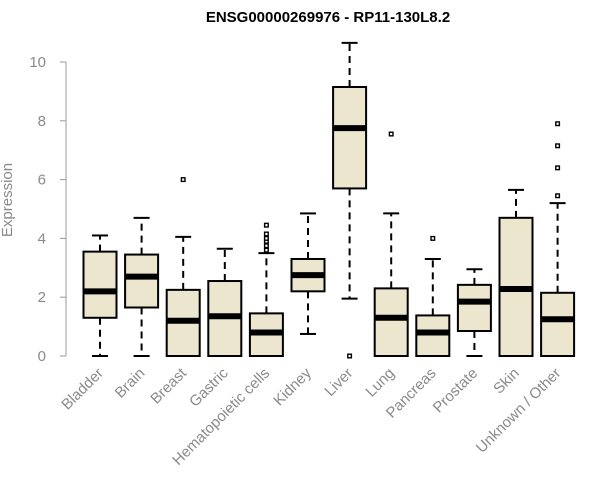 The image size is (600, 500). Describe the element at coordinates (42, 297) in the screenshot. I see `y-tick-label: 2` at that location.